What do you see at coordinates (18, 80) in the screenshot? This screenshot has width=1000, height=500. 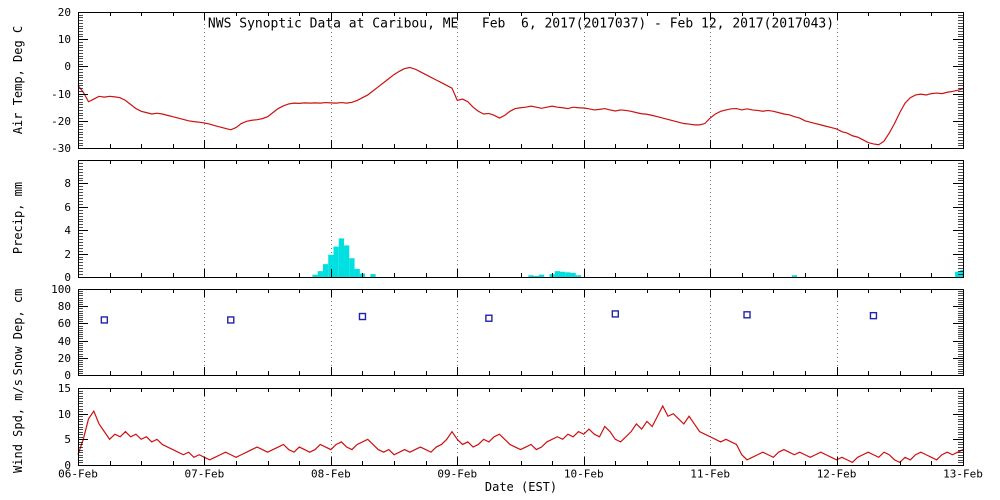 I see `ylabel-air-temp: Air Temp, Deg C` at bounding box center [18, 80].